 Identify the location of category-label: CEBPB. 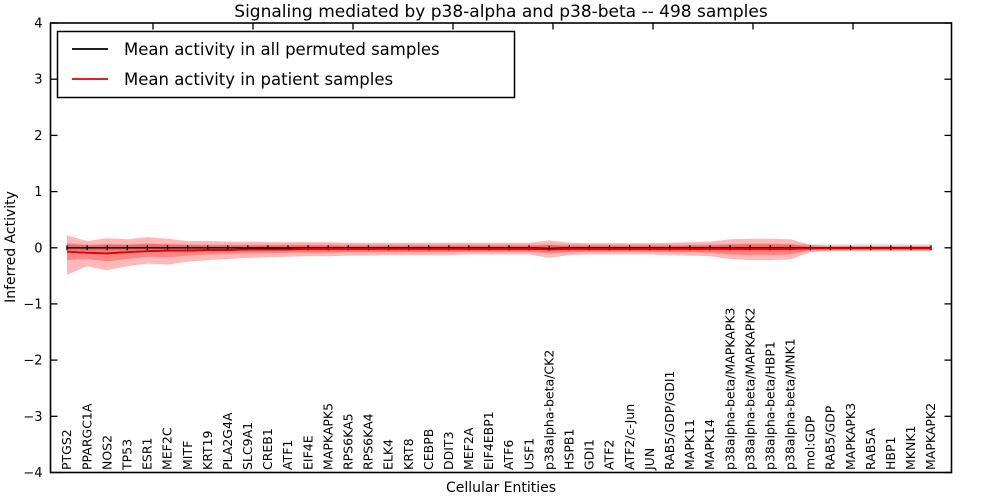
(428, 449).